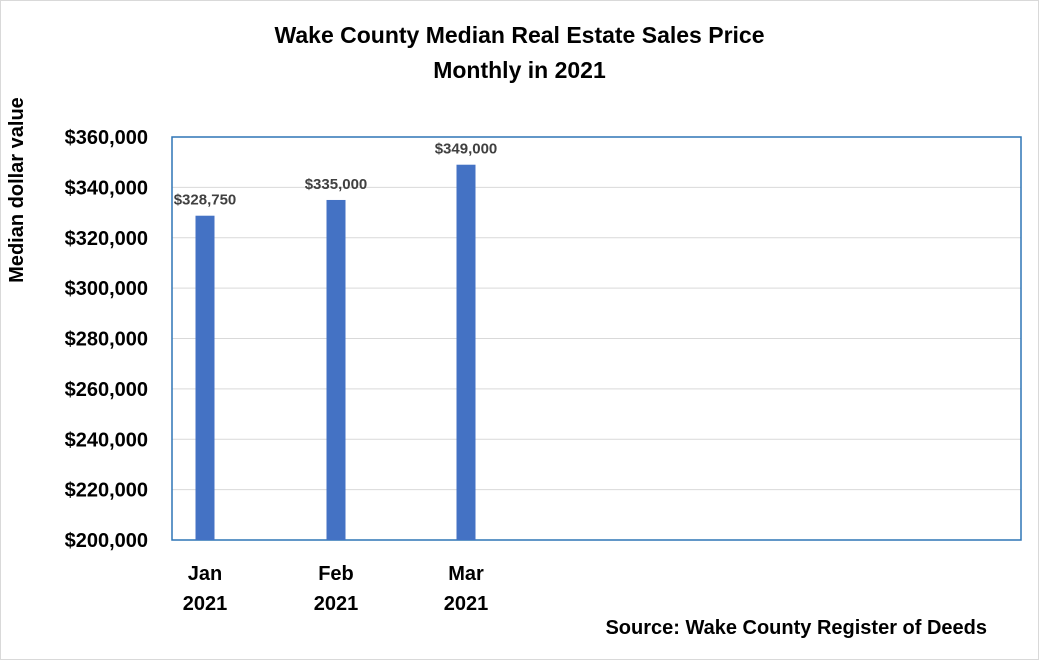  Describe the element at coordinates (106, 239) in the screenshot. I see `y-tick-label: $320,000` at that location.